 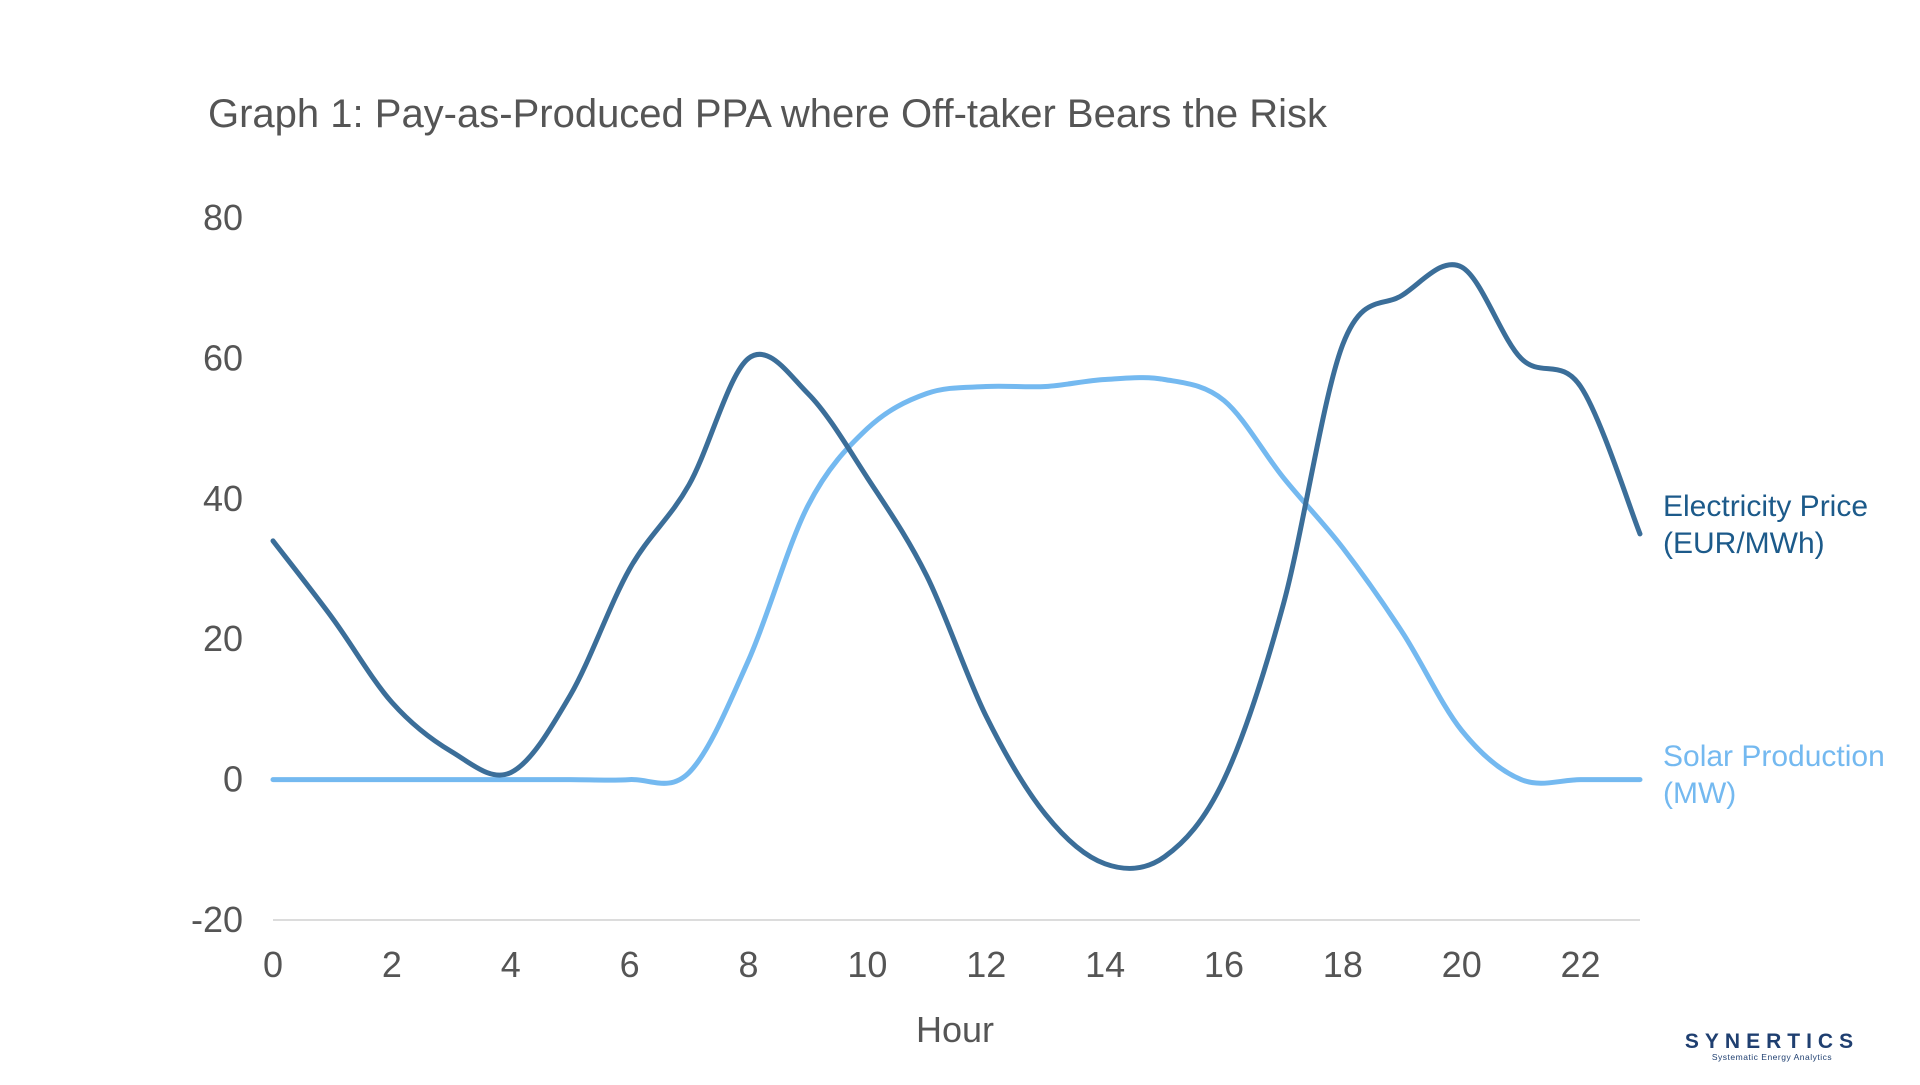 I want to click on x-tick-label: 10, so click(x=867, y=964).